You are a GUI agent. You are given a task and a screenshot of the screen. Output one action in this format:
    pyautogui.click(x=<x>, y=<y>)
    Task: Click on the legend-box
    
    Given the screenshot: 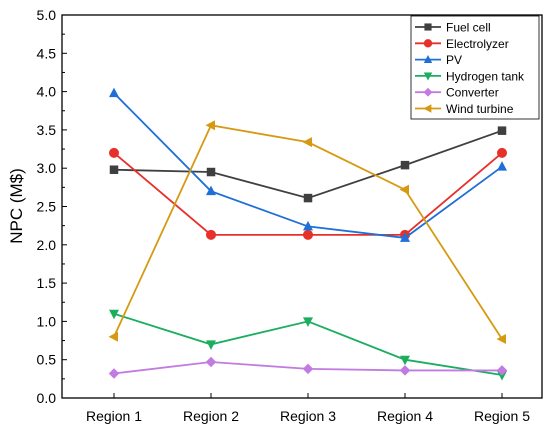 What is the action you would take?
    pyautogui.click(x=475, y=67)
    